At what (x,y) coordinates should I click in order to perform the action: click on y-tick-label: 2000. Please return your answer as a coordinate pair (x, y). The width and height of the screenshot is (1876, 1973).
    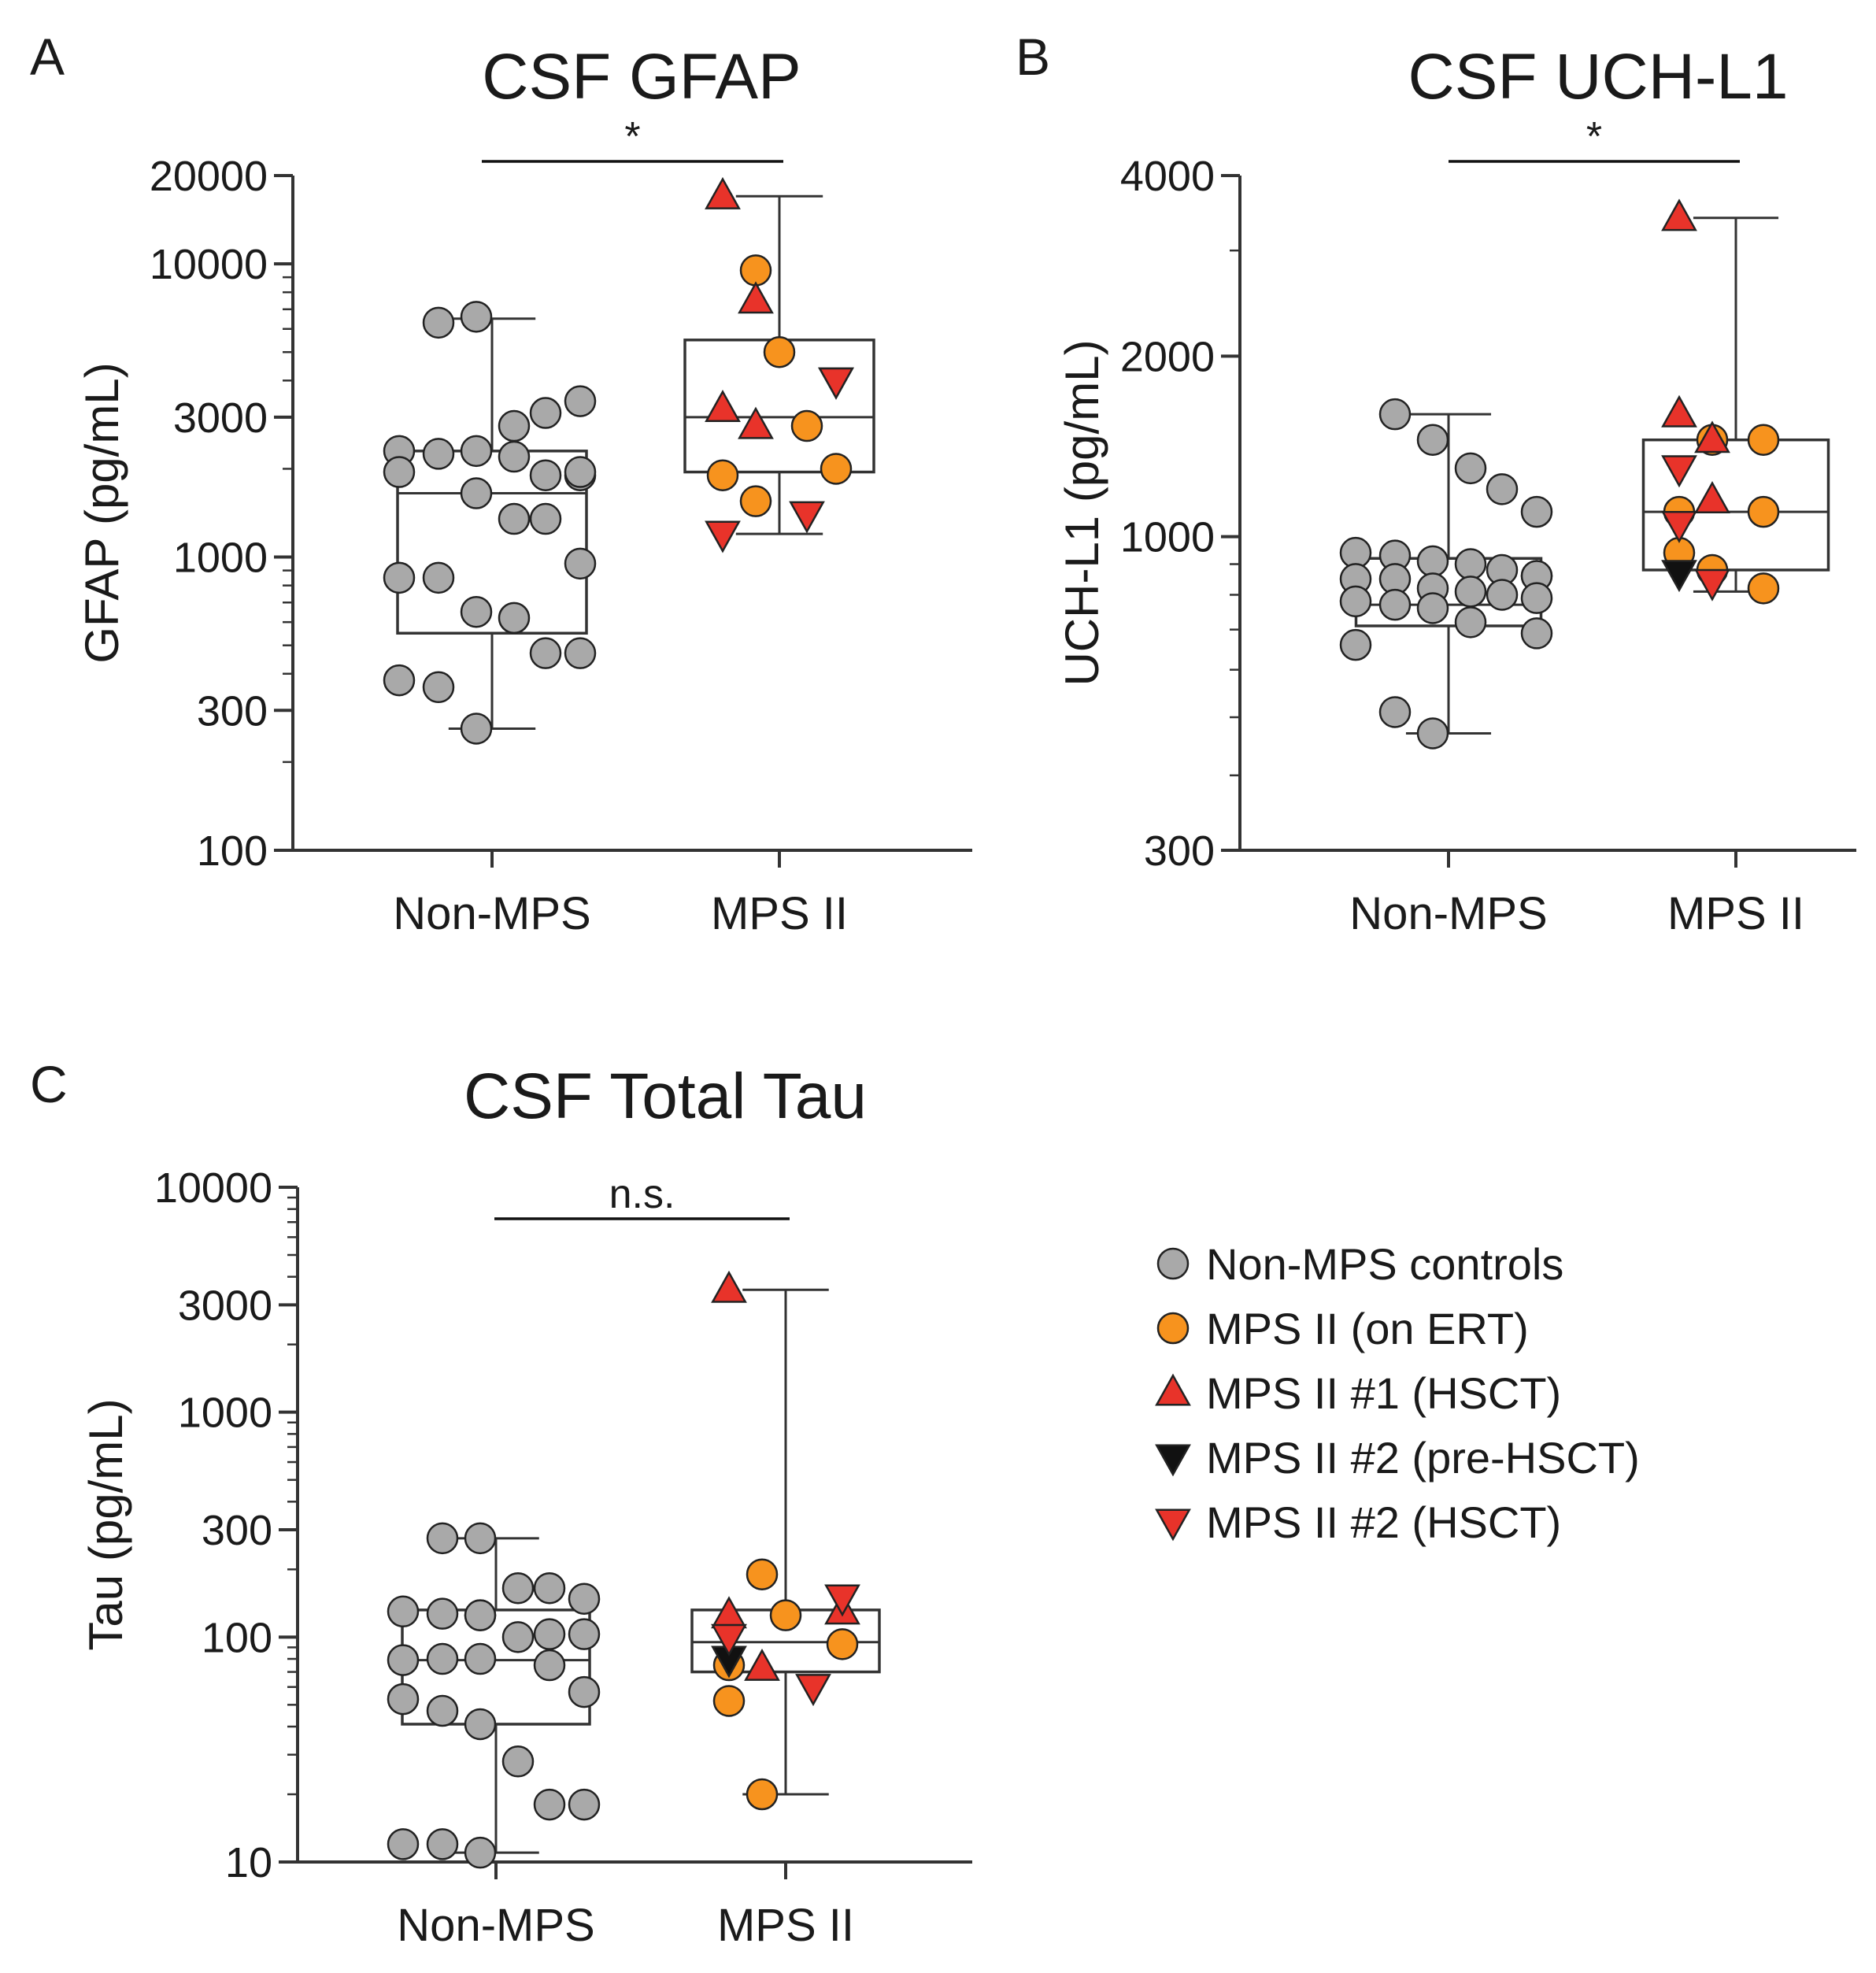
    Looking at the image, I should click on (1167, 356).